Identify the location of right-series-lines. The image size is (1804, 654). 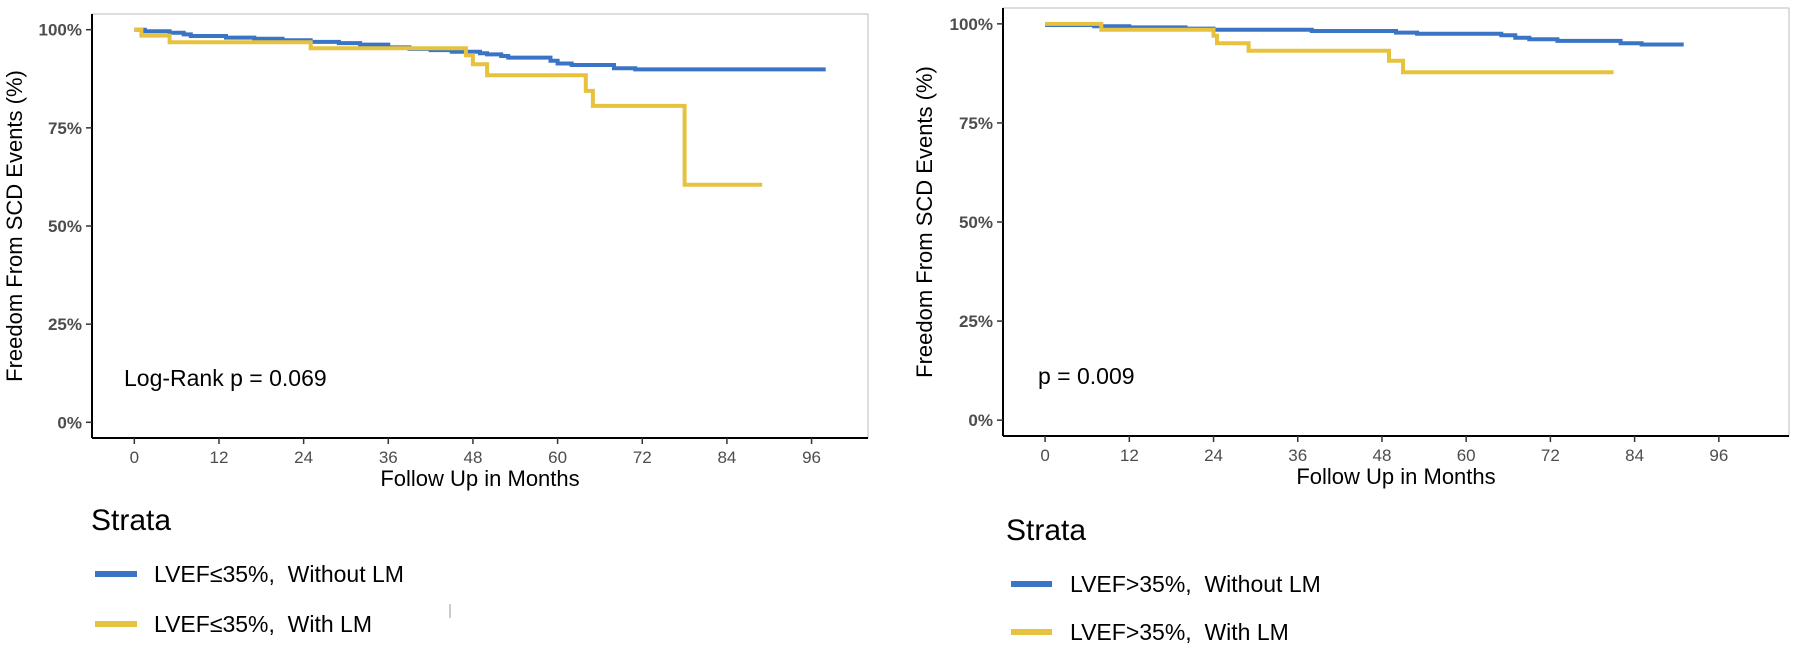
(1364, 48).